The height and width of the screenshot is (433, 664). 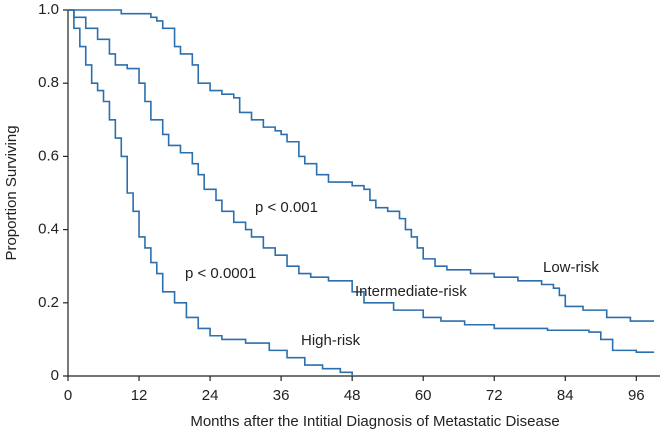 I want to click on x-tick-label: 0, so click(x=68, y=395).